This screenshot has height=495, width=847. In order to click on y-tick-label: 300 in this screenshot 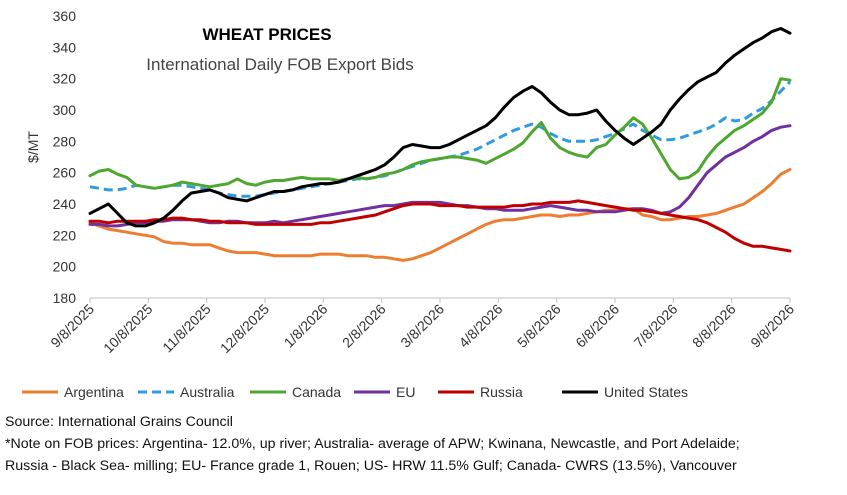, I will do `click(65, 110)`.